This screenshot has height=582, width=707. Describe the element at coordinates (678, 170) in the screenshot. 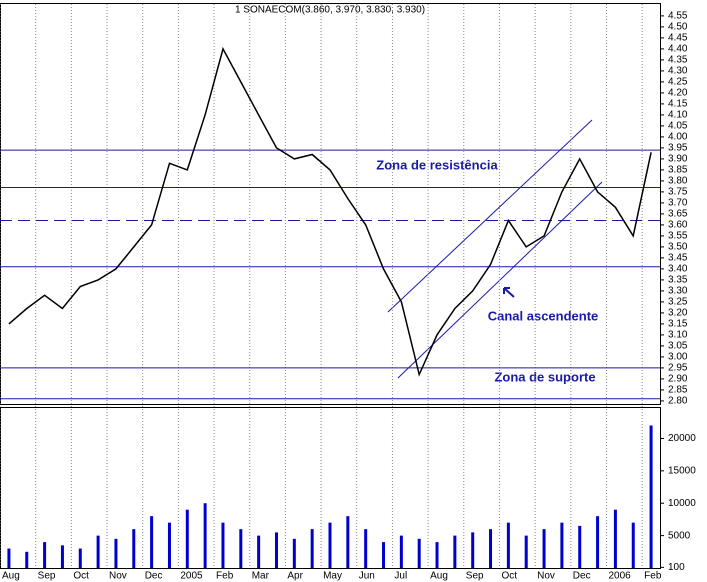

I see `y-tick-label: 3.85` at that location.